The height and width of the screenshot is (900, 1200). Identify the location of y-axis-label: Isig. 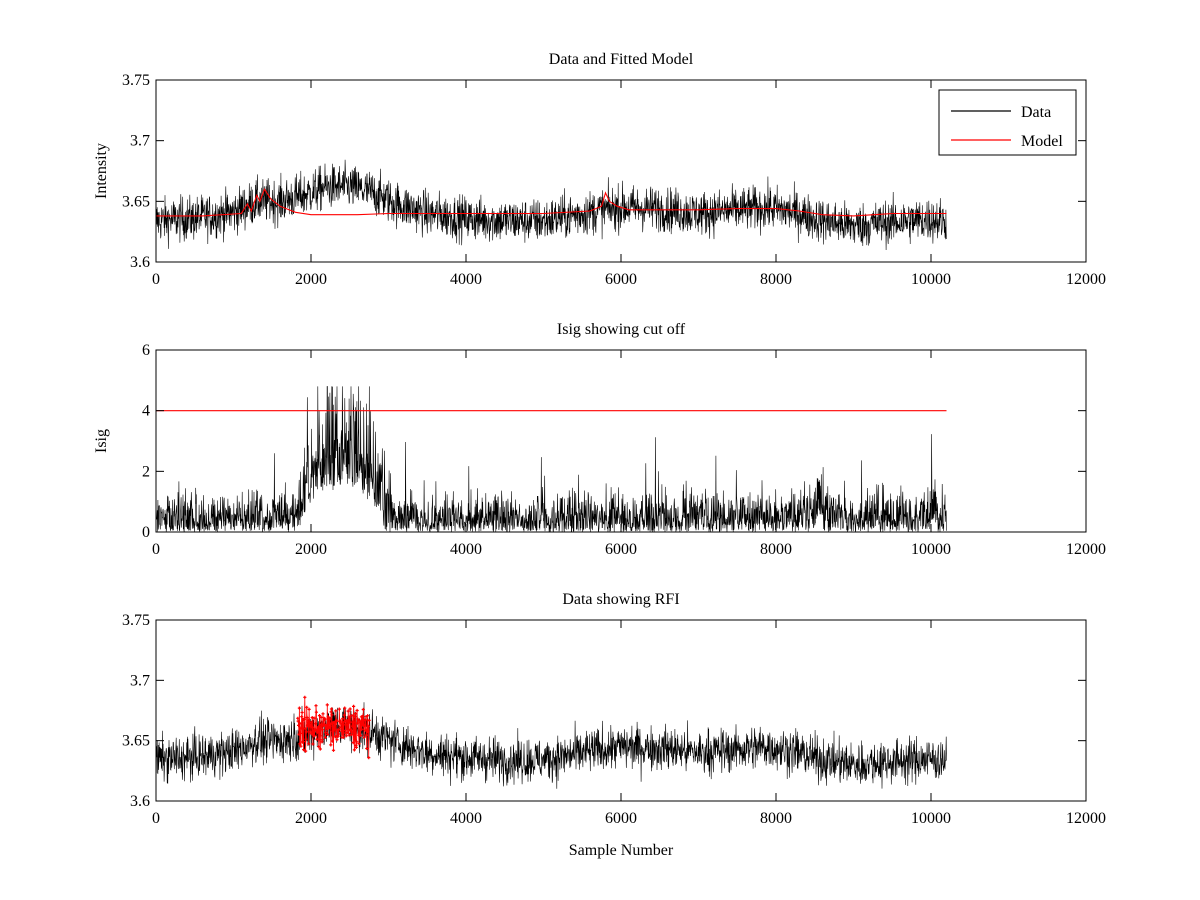
(101, 441).